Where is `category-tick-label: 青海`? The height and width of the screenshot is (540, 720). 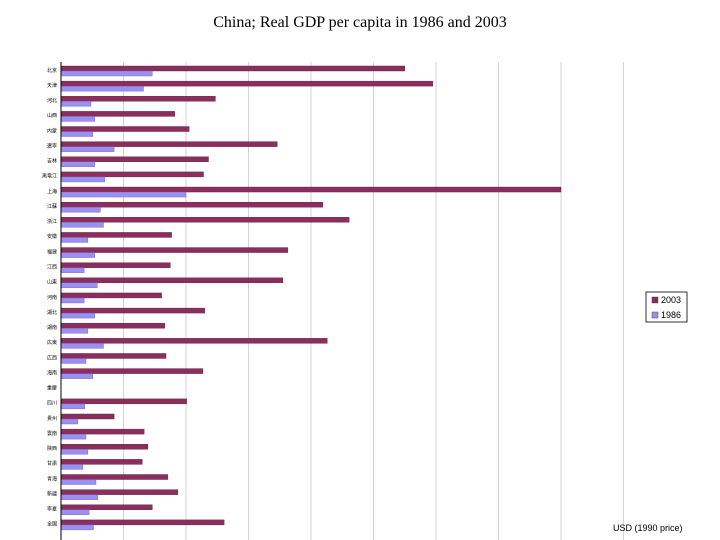
category-tick-label: 青海 is located at coordinates (52, 478).